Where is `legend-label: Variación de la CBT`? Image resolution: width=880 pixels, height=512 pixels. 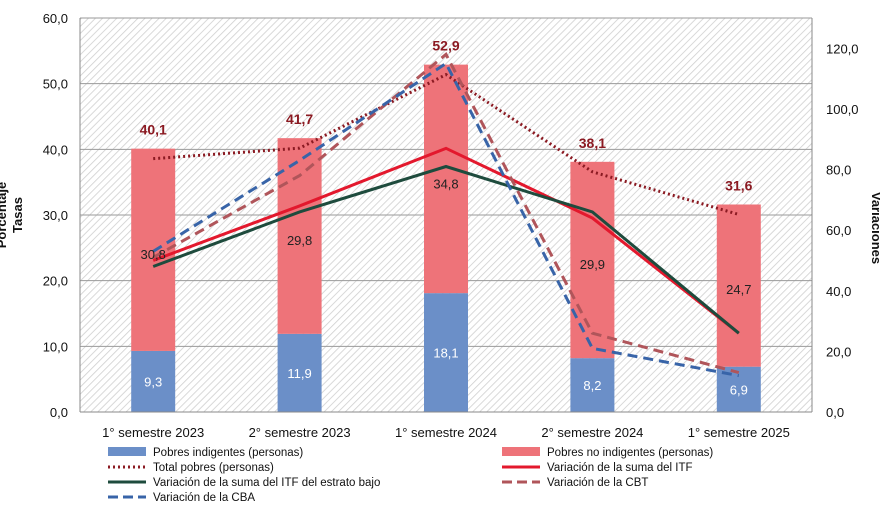
legend-label: Variación de la CBT is located at coordinates (597, 483).